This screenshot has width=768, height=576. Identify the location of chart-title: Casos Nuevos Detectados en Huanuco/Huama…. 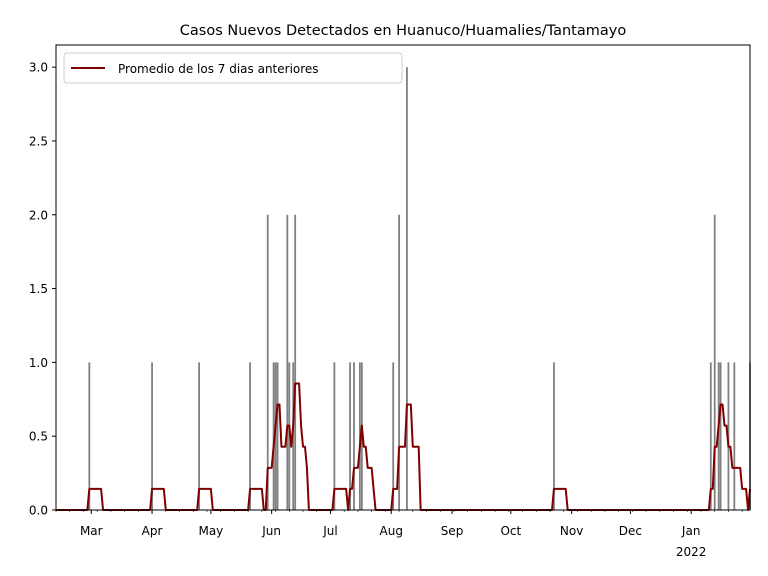
(403, 31).